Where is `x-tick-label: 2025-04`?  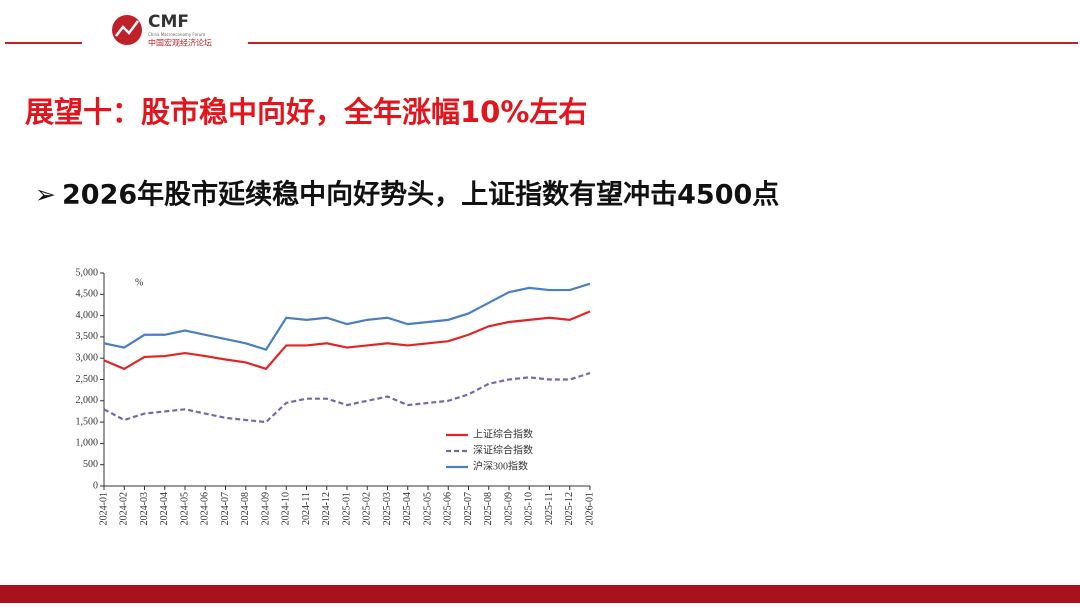 x-tick-label: 2025-04 is located at coordinates (407, 508).